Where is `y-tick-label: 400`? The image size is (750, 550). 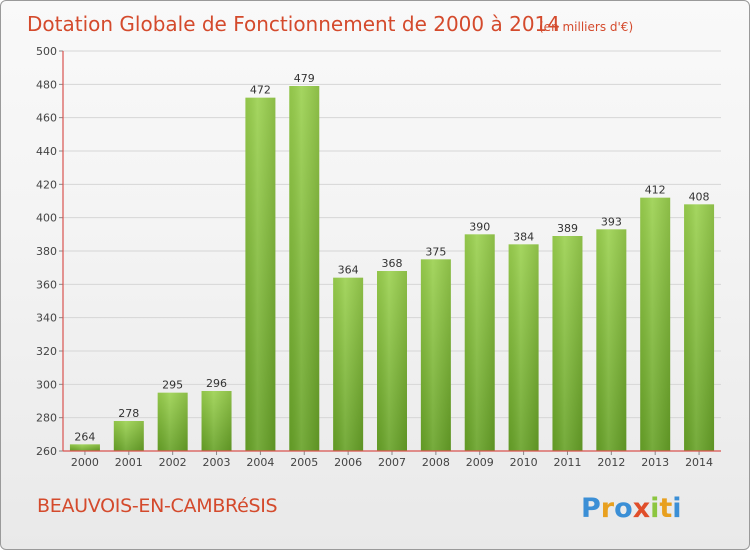 y-tick-label: 400 is located at coordinates (46, 218).